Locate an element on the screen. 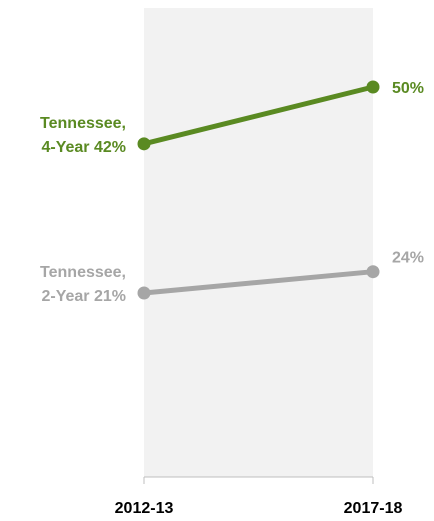 The height and width of the screenshot is (521, 434). series-1-name-line1: Tennessee, is located at coordinates (83, 272).